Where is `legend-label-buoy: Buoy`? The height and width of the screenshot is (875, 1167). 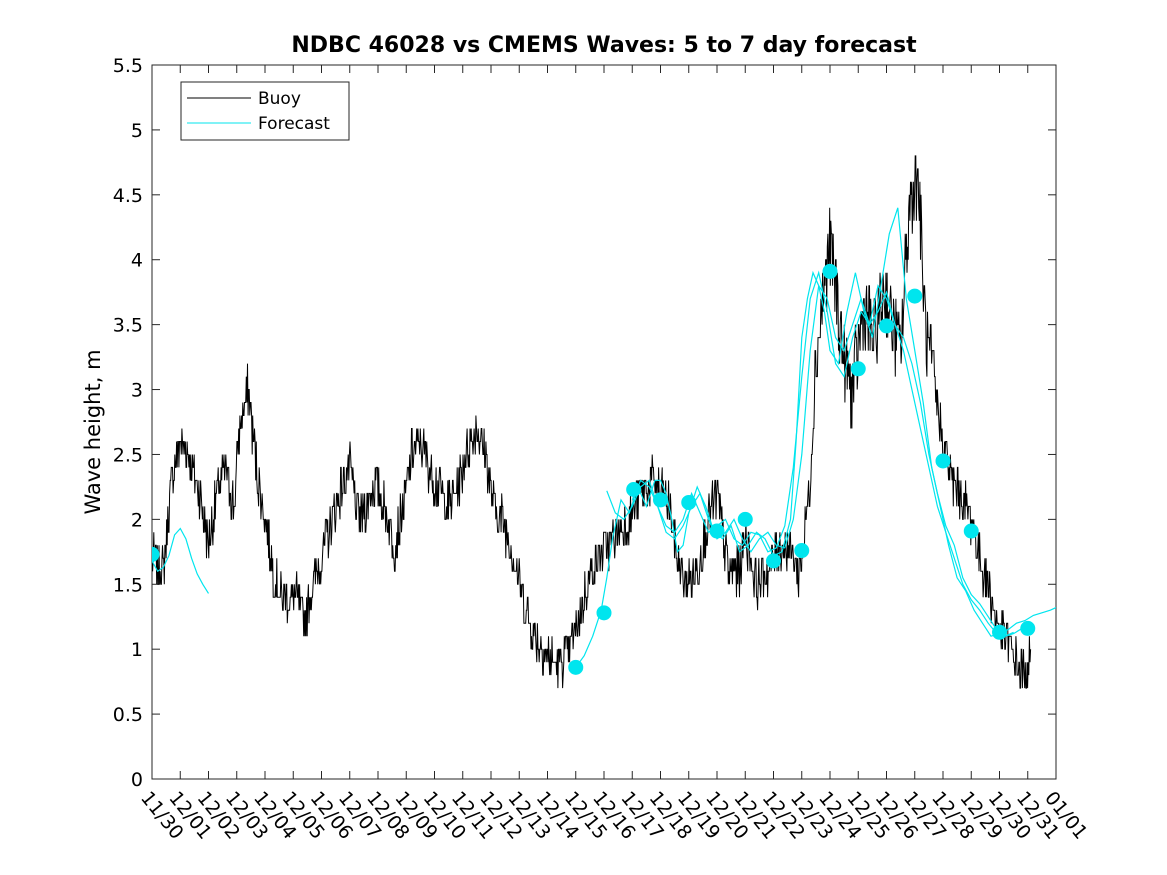
legend-label-buoy: Buoy is located at coordinates (279, 99).